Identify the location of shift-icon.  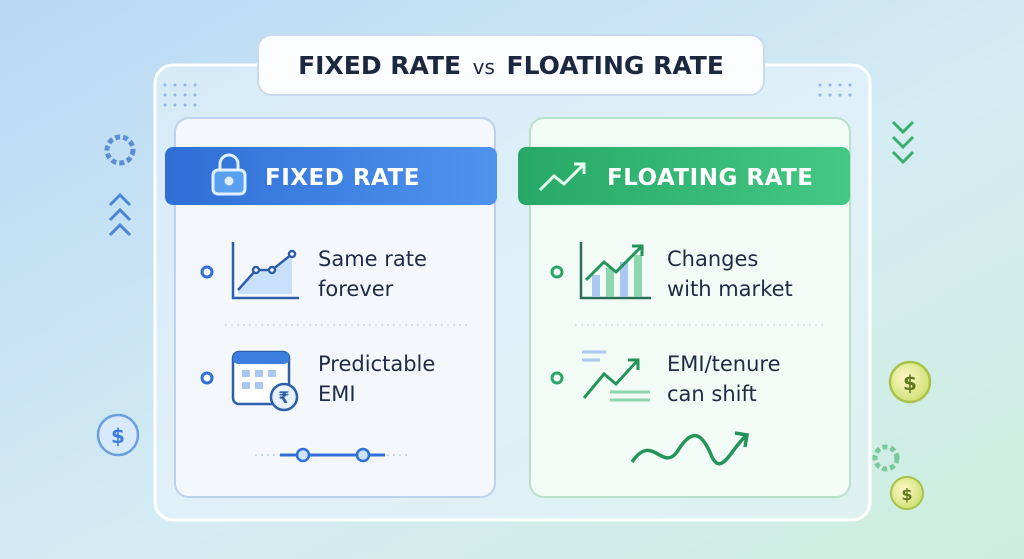
(616, 376).